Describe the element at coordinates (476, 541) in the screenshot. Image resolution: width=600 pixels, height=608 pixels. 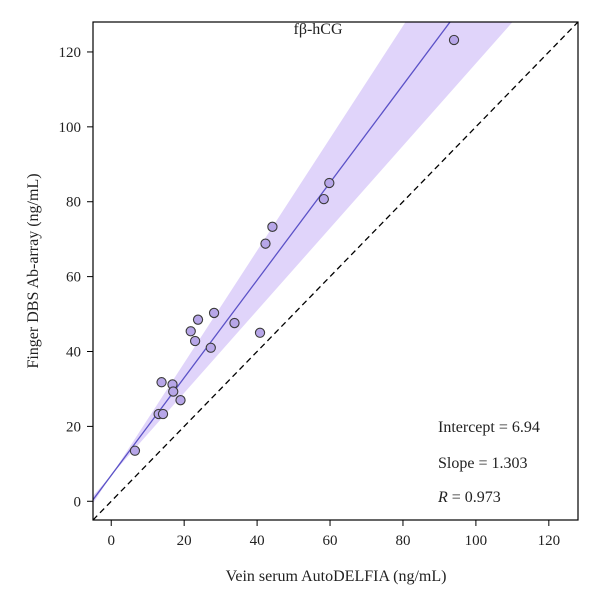
I see `x-tick-label: 100` at that location.